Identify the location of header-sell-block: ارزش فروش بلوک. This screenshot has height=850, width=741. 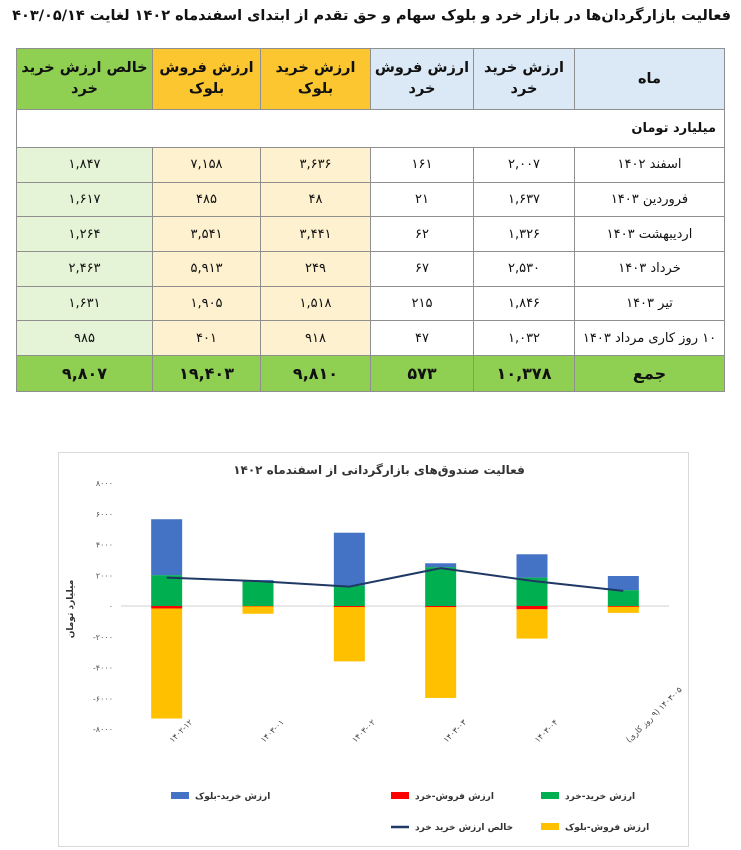
(206, 79).